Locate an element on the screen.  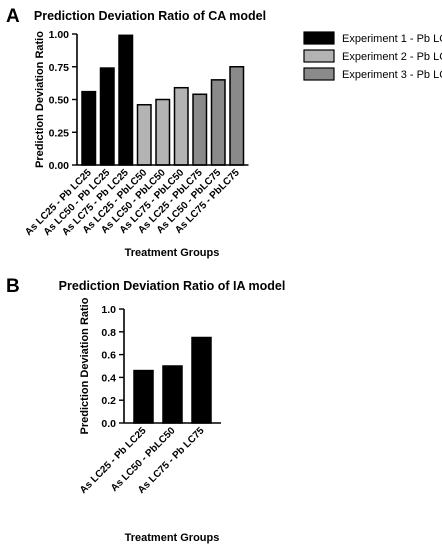
y-tick-label: 0.8 is located at coordinates (108, 333).